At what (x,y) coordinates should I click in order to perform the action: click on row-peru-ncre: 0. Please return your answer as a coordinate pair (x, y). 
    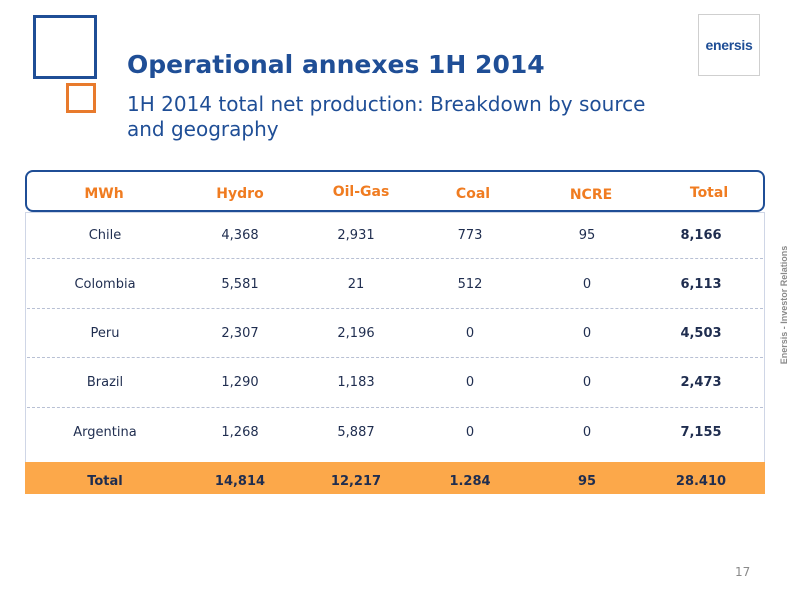
    Looking at the image, I should click on (587, 333).